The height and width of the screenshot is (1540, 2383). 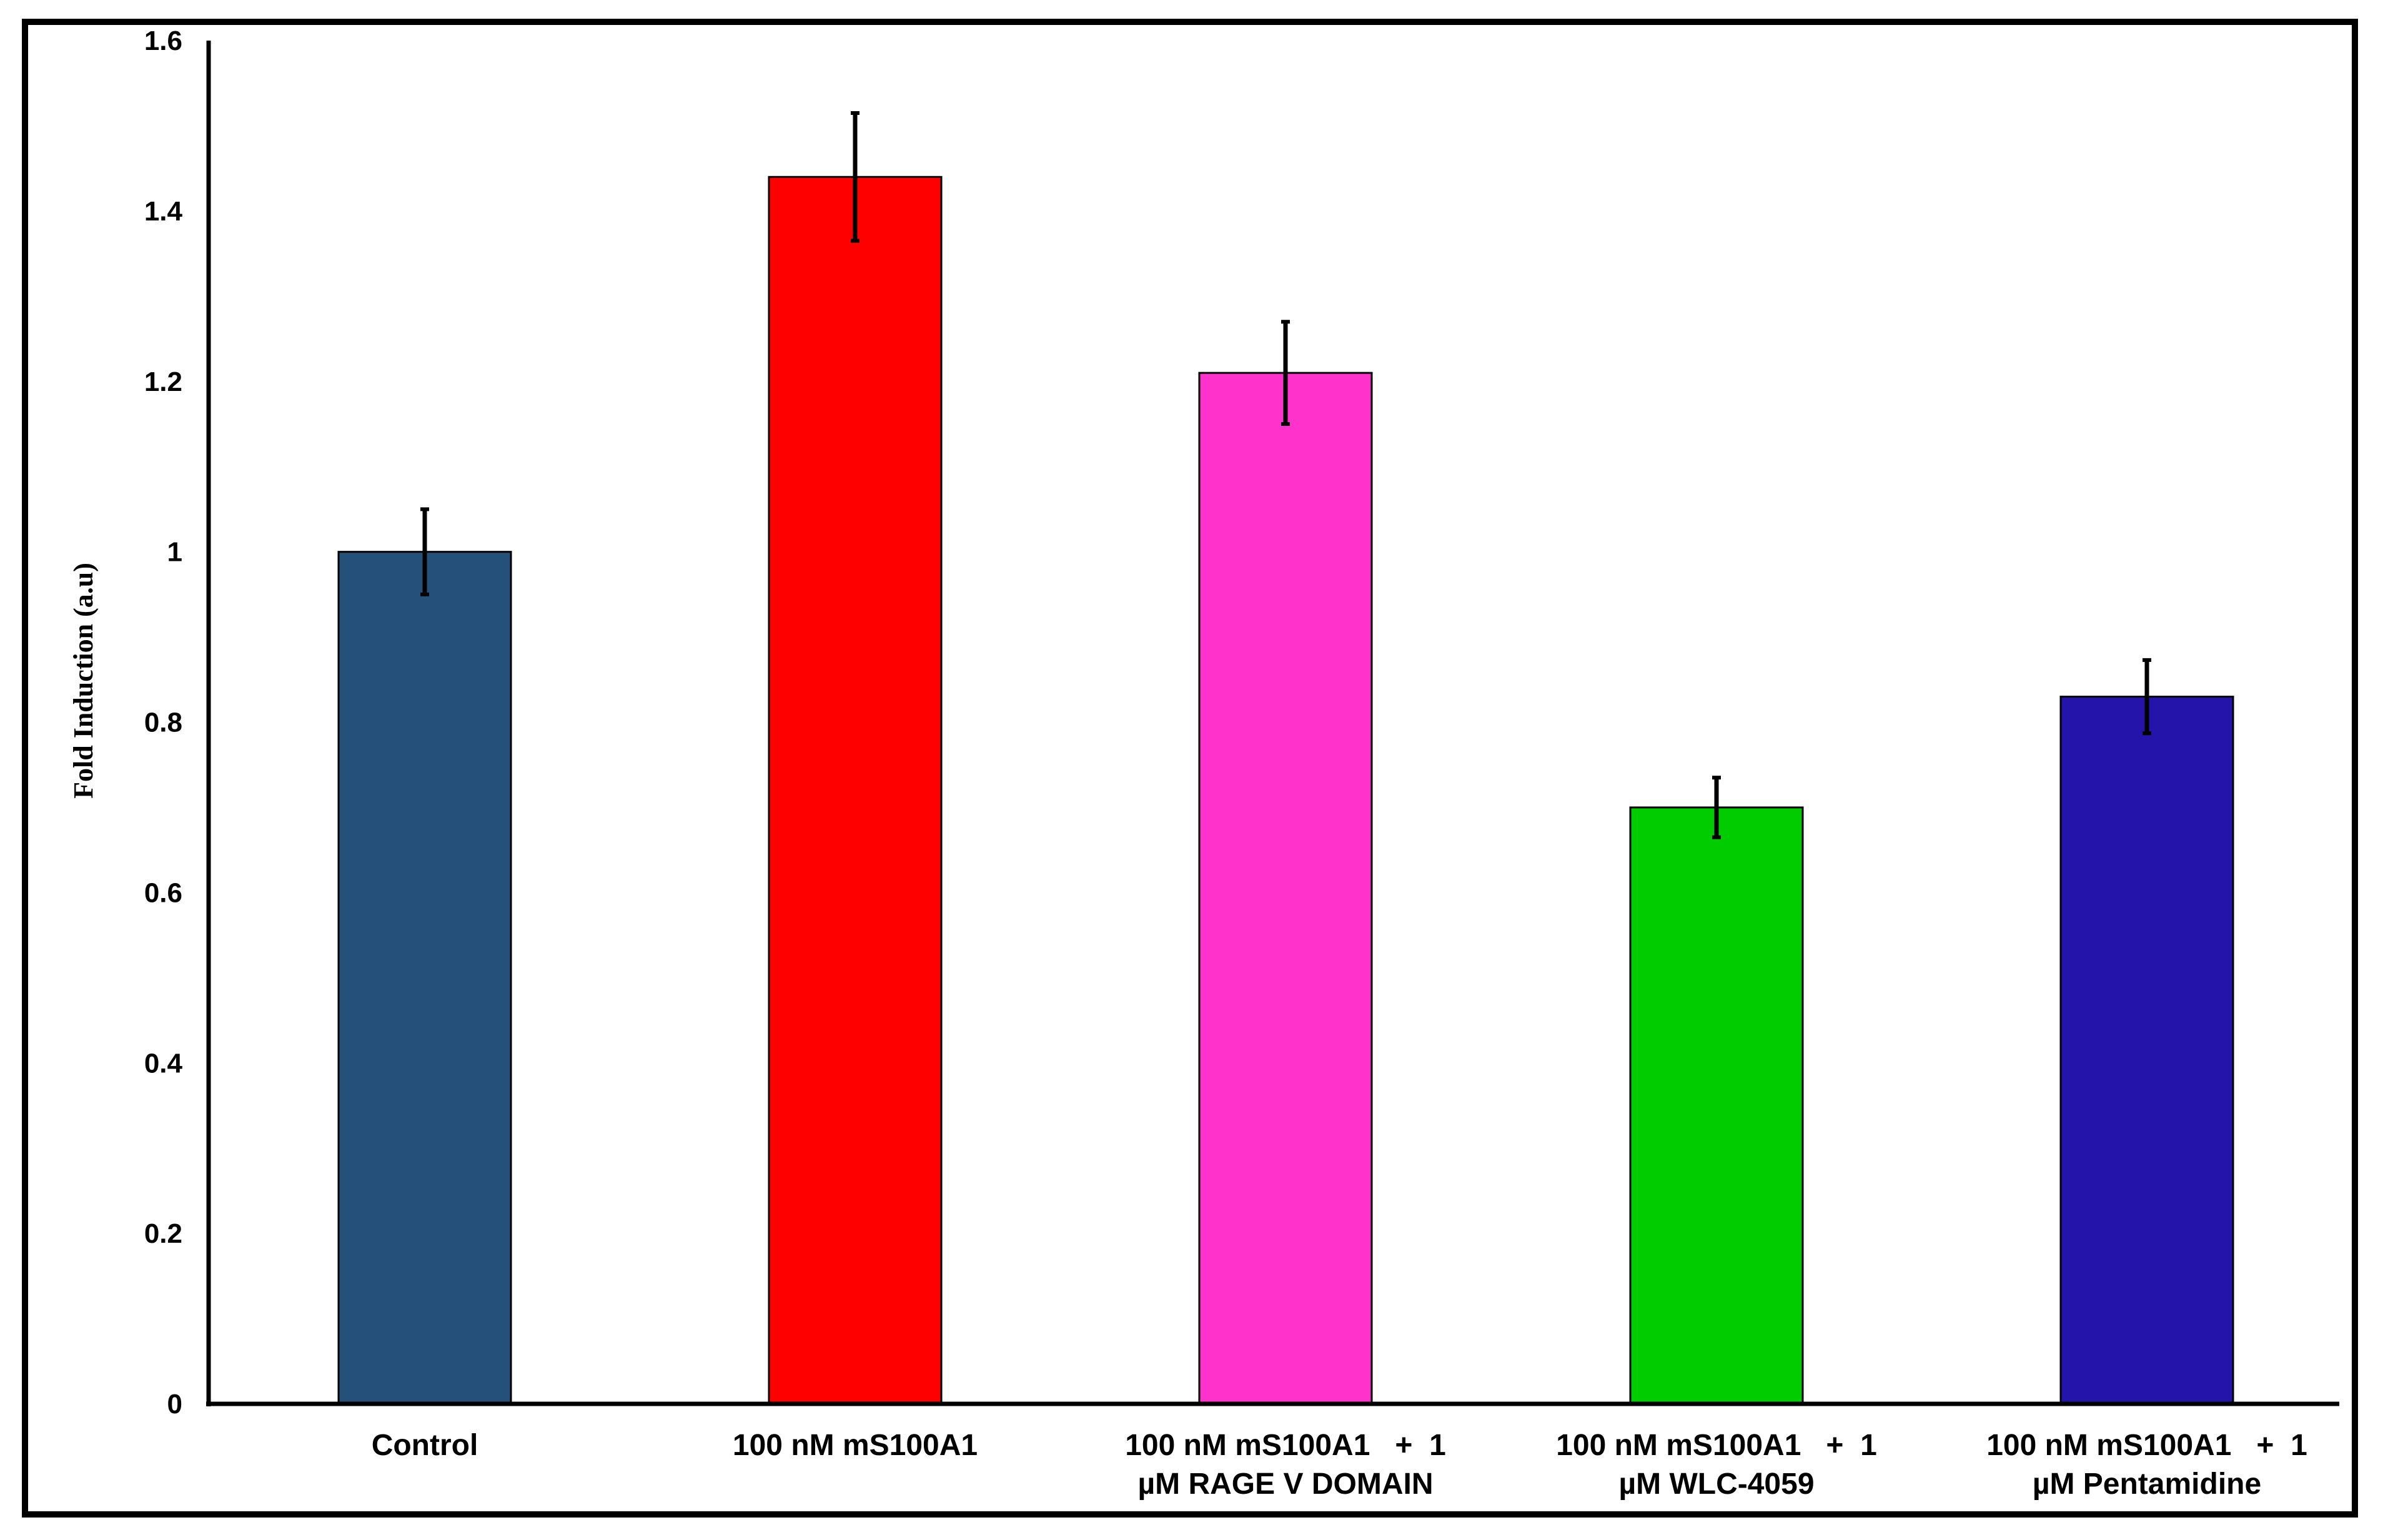 I want to click on category-label-3: 100 nM mS100A1 + 1 µM WLC-4059, so click(x=1716, y=1465).